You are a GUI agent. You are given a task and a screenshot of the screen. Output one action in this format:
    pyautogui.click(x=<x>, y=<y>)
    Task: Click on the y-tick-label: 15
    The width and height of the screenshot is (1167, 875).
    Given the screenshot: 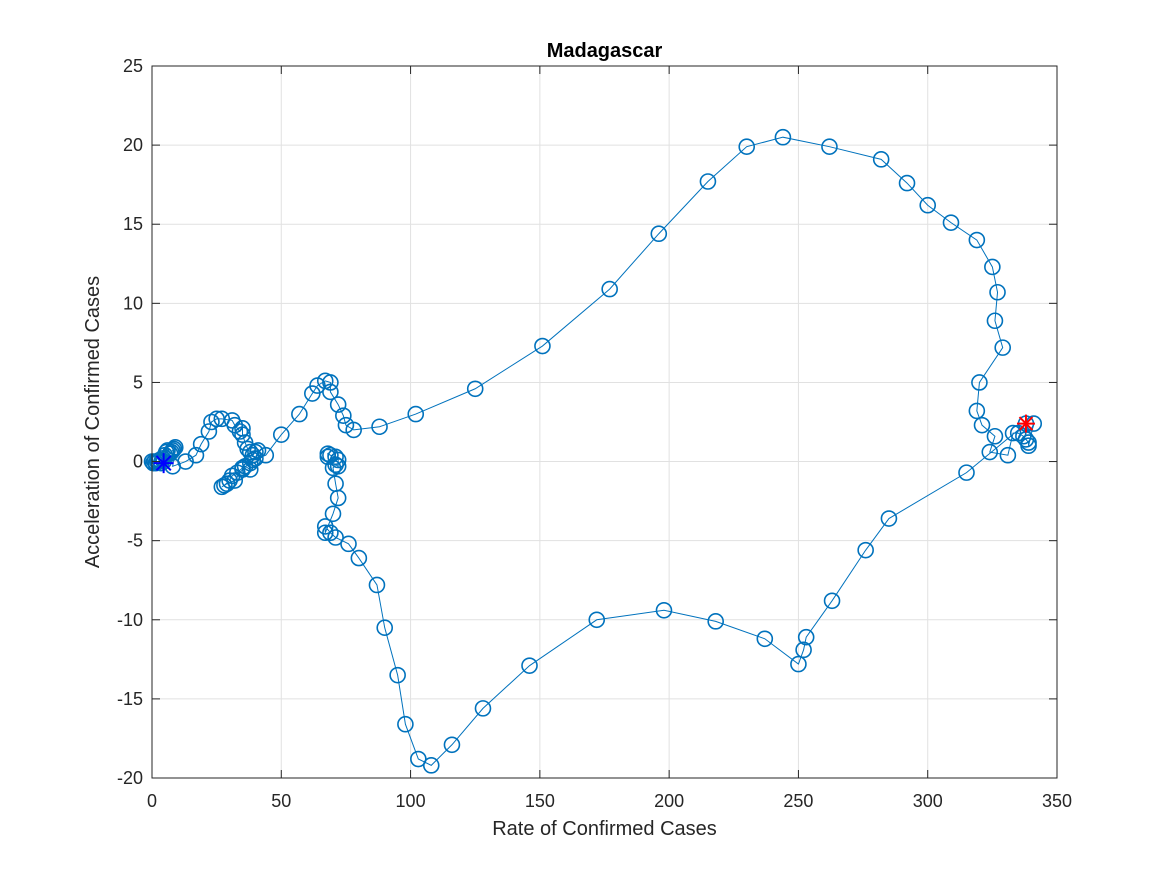 What is the action you would take?
    pyautogui.click(x=133, y=224)
    